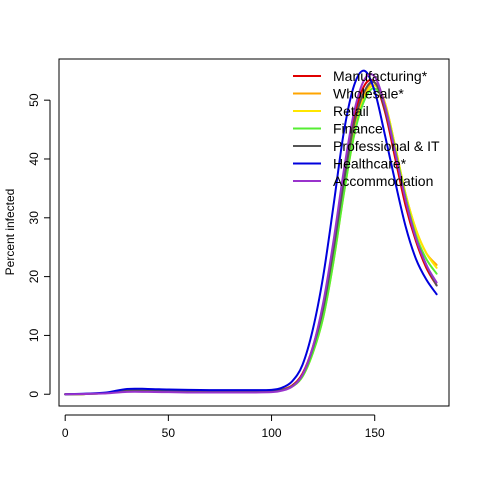  What do you see at coordinates (386, 146) in the screenshot?
I see `legend-label: Professional & IT` at bounding box center [386, 146].